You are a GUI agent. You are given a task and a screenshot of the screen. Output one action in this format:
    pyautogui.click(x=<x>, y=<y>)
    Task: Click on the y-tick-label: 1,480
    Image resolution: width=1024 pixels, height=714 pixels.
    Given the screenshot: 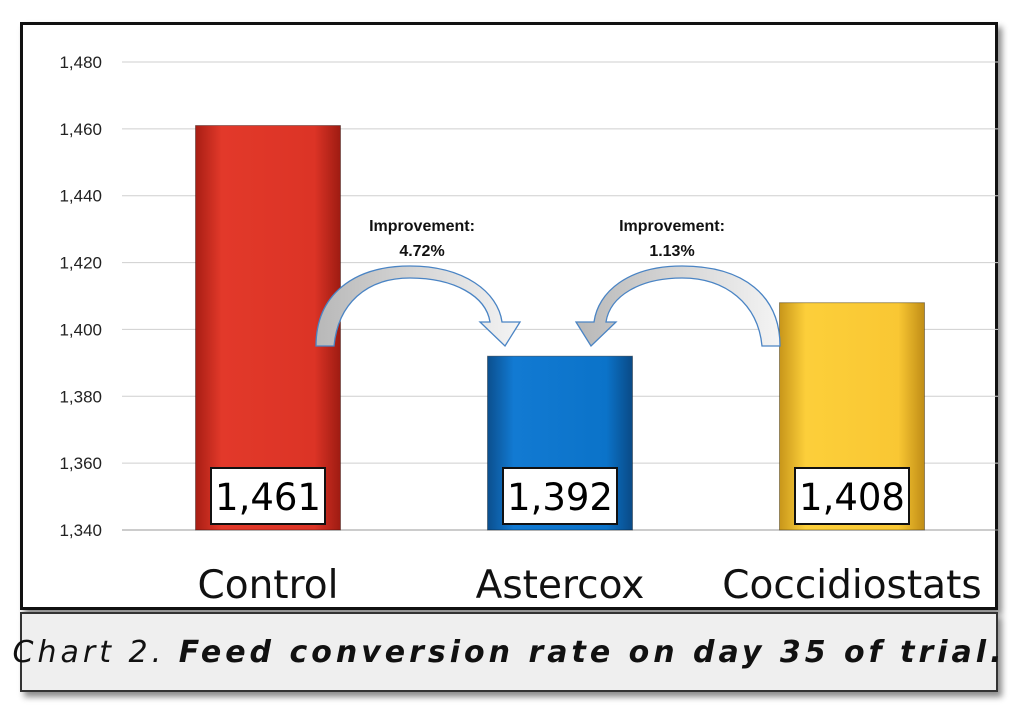 What is the action you would take?
    pyautogui.click(x=80, y=62)
    